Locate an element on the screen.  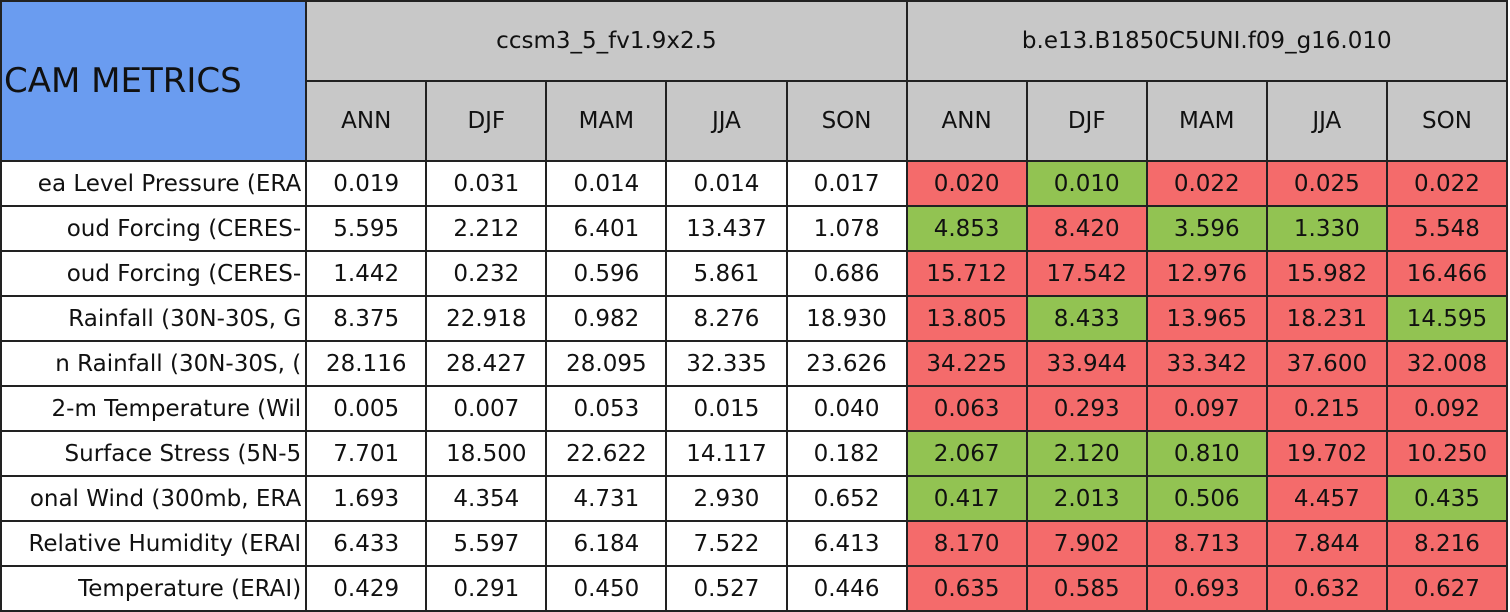
metric-value: 2.212 is located at coordinates (486, 228).